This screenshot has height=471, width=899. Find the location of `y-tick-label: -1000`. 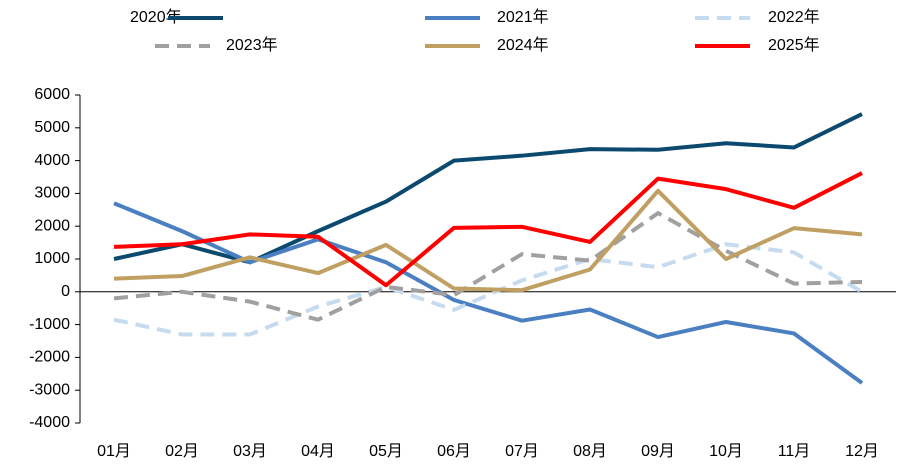

y-tick-label: -1000 is located at coordinates (49, 324).